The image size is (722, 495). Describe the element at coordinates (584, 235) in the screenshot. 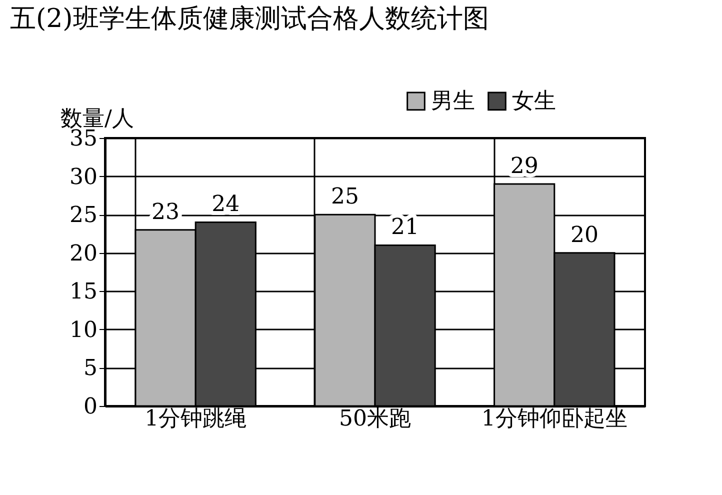

I see `data-label: 20` at that location.